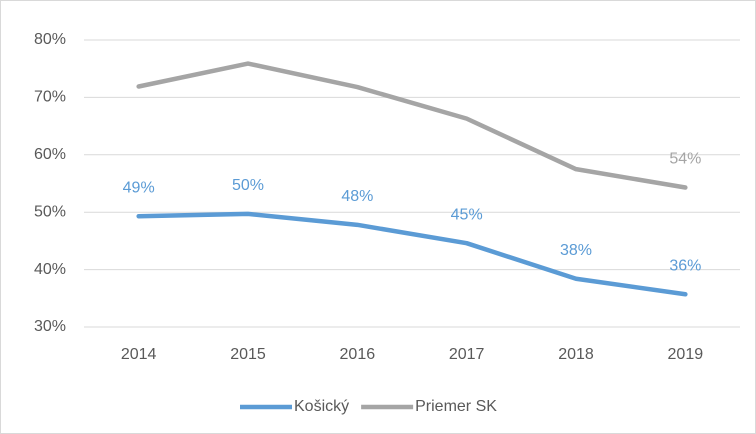 The width and height of the screenshot is (756, 434). Describe the element at coordinates (456, 406) in the screenshot. I see `legend-label: Priemer SK` at that location.